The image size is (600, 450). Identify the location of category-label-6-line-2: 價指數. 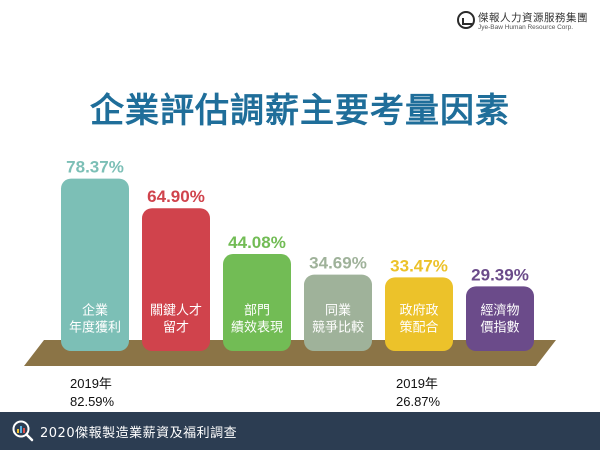
(499, 328).